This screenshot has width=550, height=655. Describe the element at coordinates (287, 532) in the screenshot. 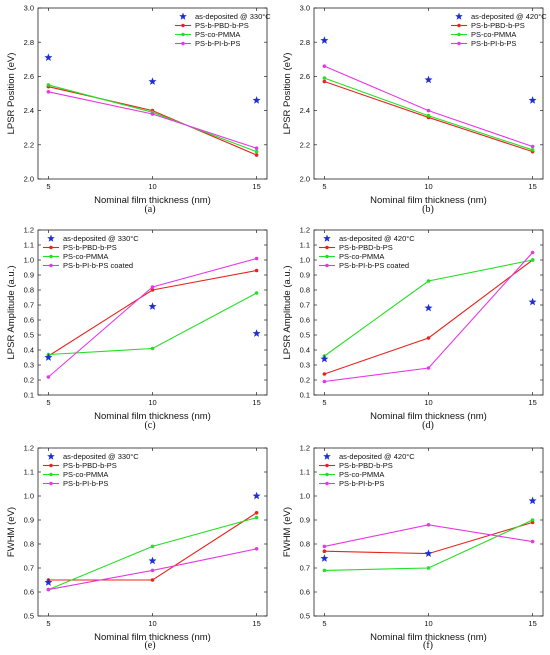

I see `y-axis-label: FWHM (eV)` at that location.